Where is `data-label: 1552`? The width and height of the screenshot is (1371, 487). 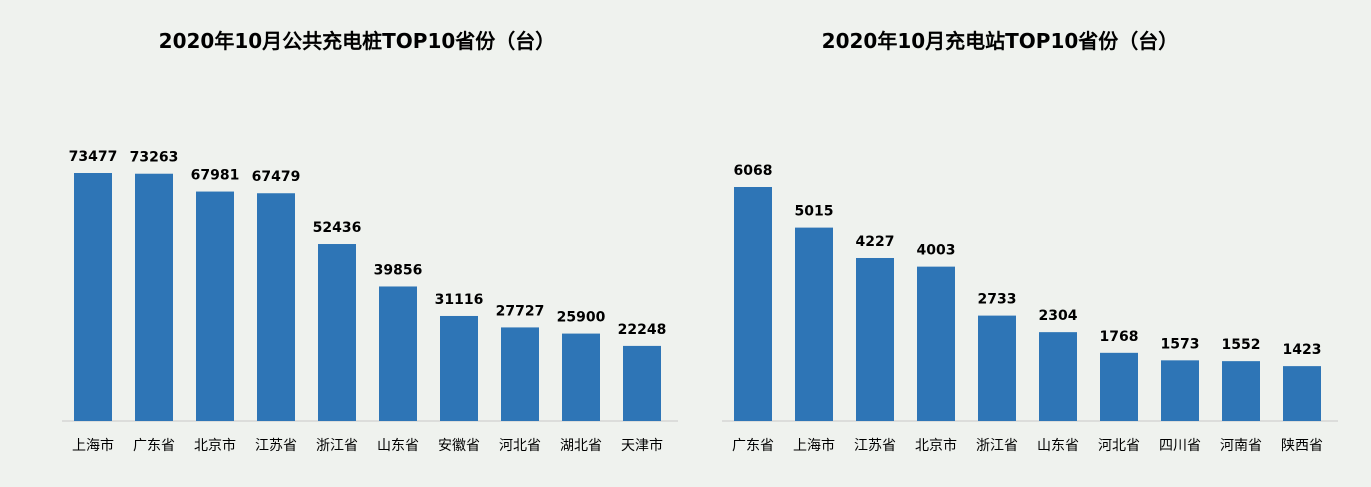
data-label: 1552 is located at coordinates (1241, 345).